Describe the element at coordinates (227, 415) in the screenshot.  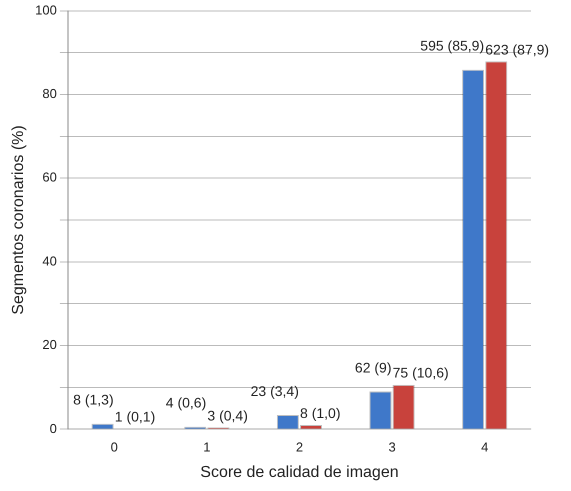
I see `data-label: 3 (0,4)` at that location.